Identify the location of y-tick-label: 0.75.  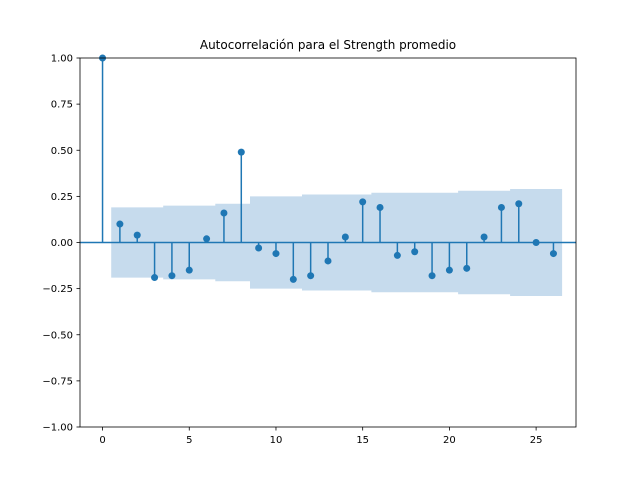
(62, 105).